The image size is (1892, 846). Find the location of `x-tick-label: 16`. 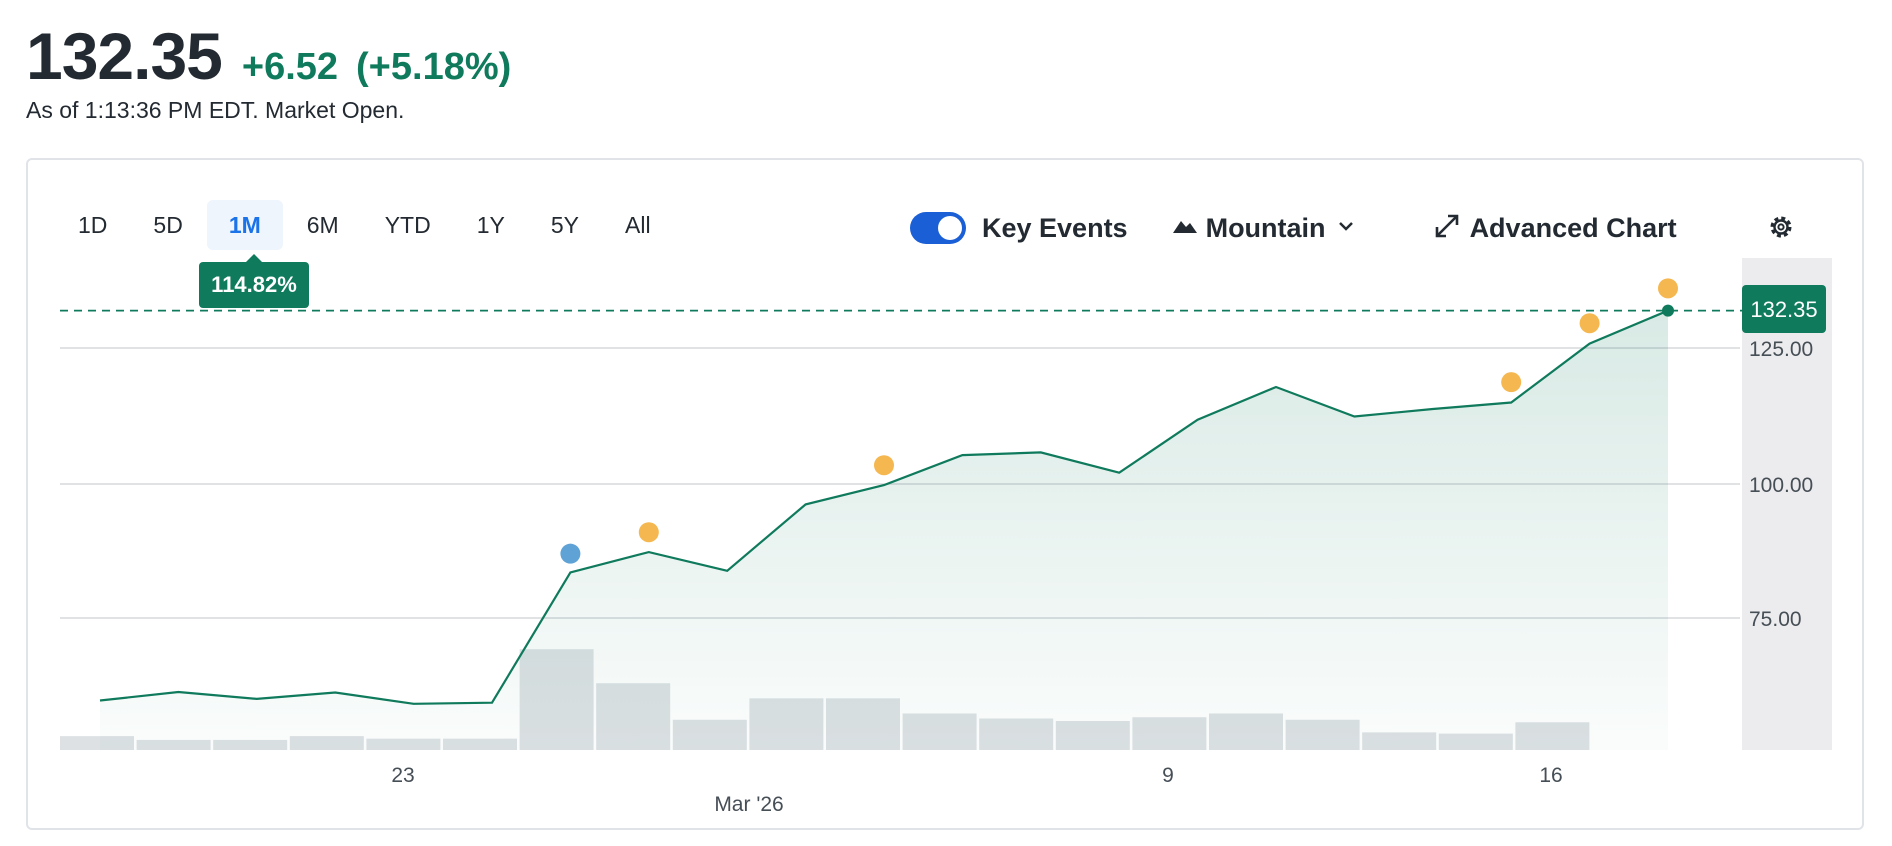

x-tick-label: 16 is located at coordinates (1550, 775).